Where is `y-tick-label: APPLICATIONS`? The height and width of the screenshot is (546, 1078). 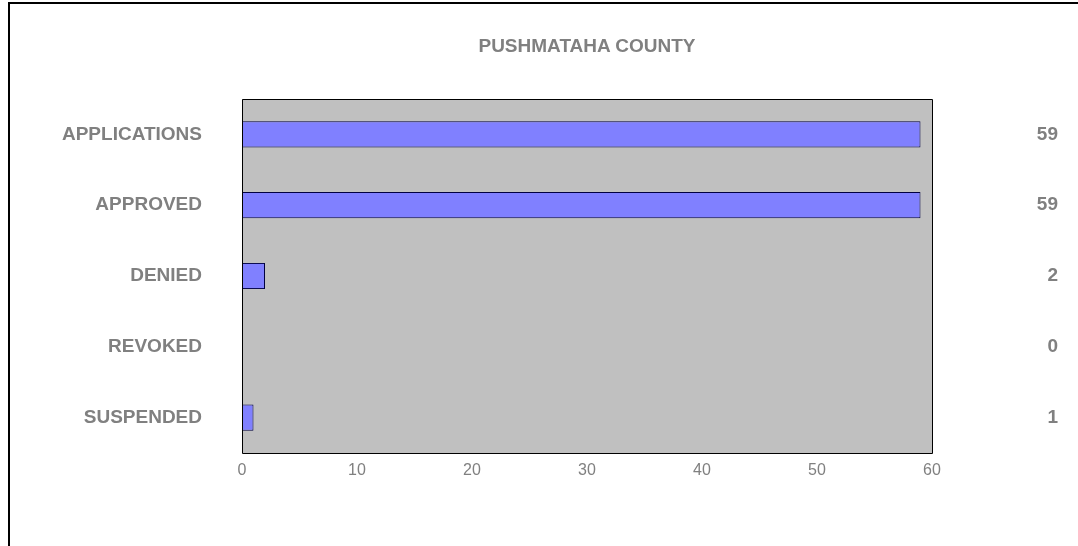
y-tick-label: APPLICATIONS is located at coordinates (131, 133).